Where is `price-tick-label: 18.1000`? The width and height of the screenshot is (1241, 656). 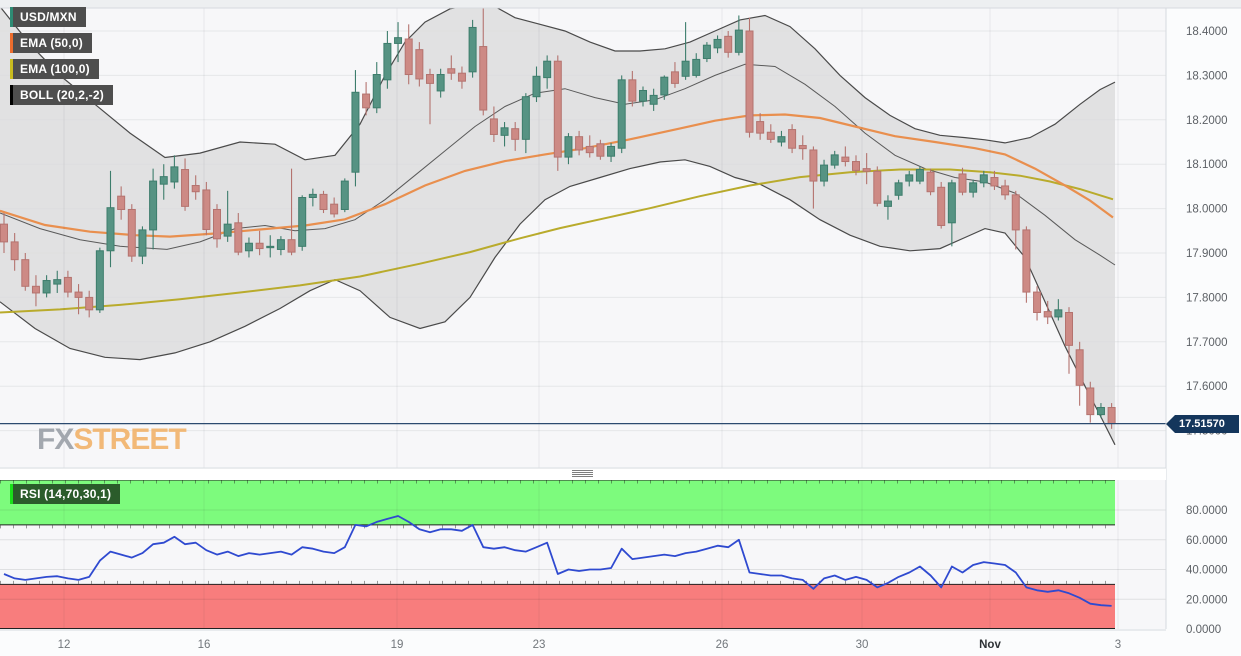 price-tick-label: 18.1000 is located at coordinates (1207, 165).